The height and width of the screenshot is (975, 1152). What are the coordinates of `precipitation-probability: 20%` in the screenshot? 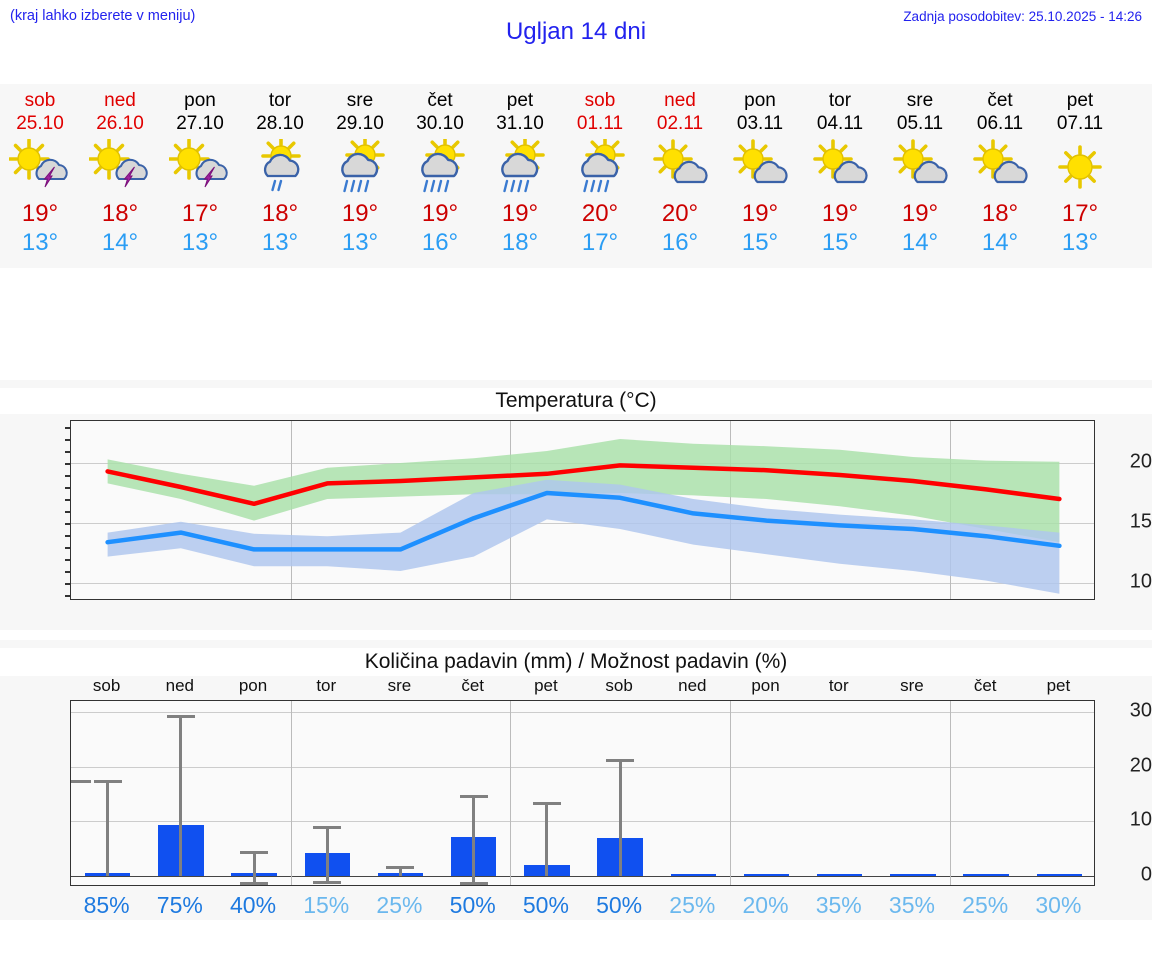 It's located at (765, 905).